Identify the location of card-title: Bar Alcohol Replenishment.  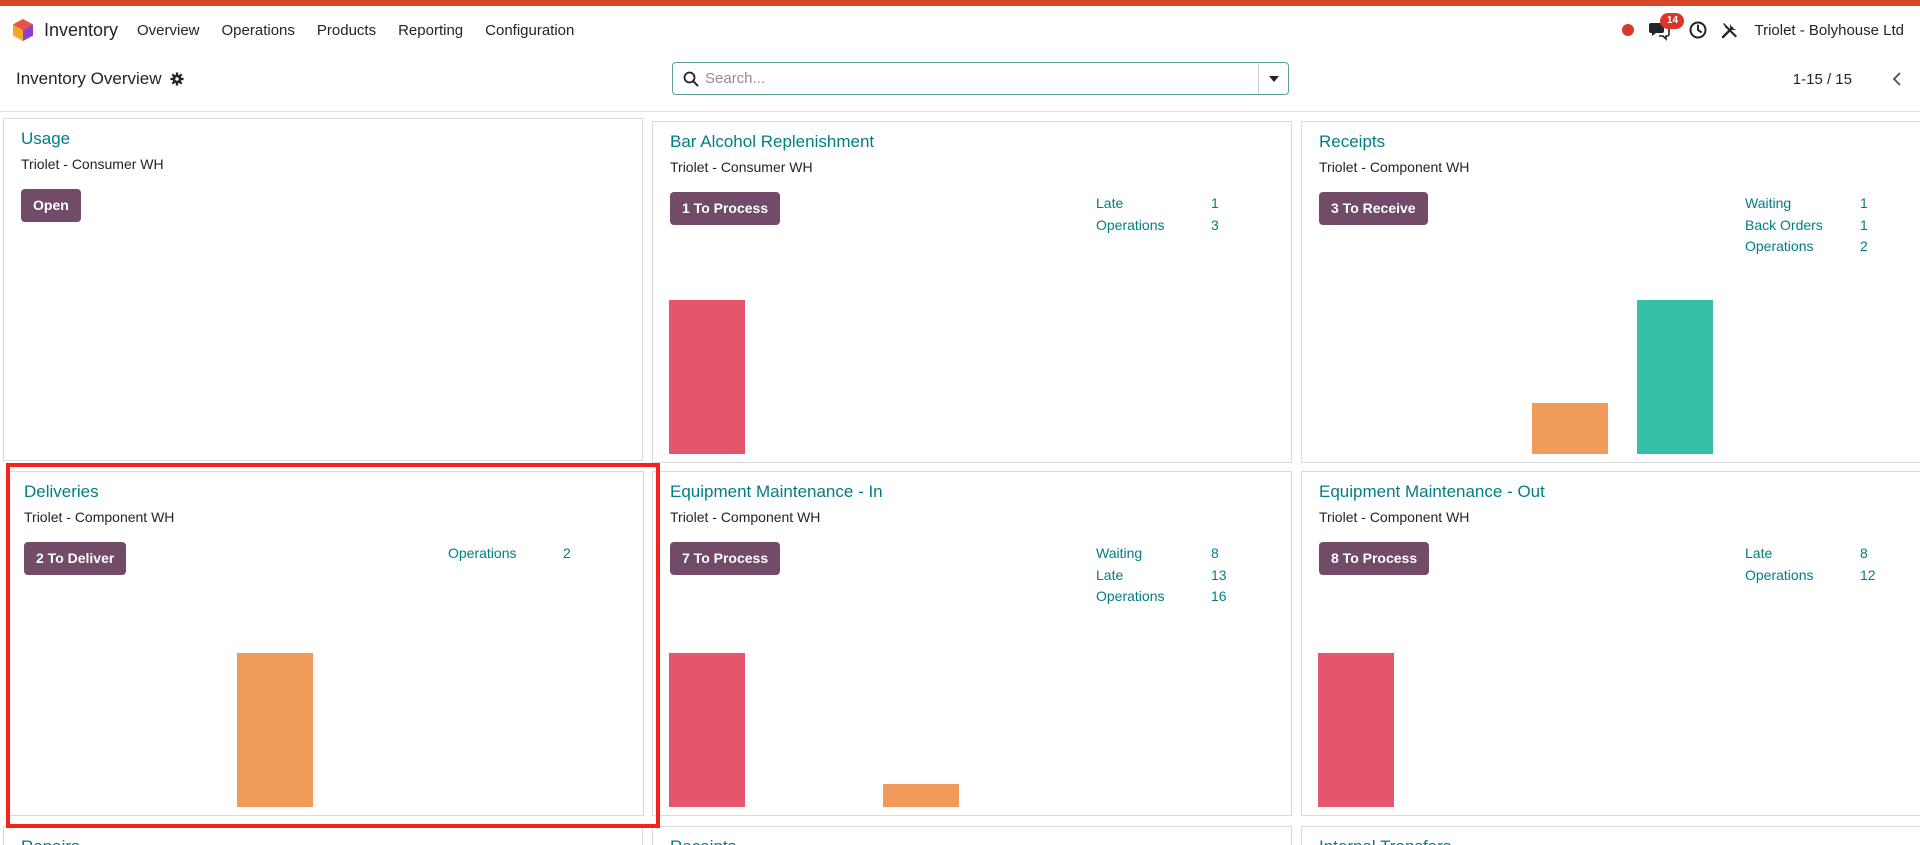
(772, 141).